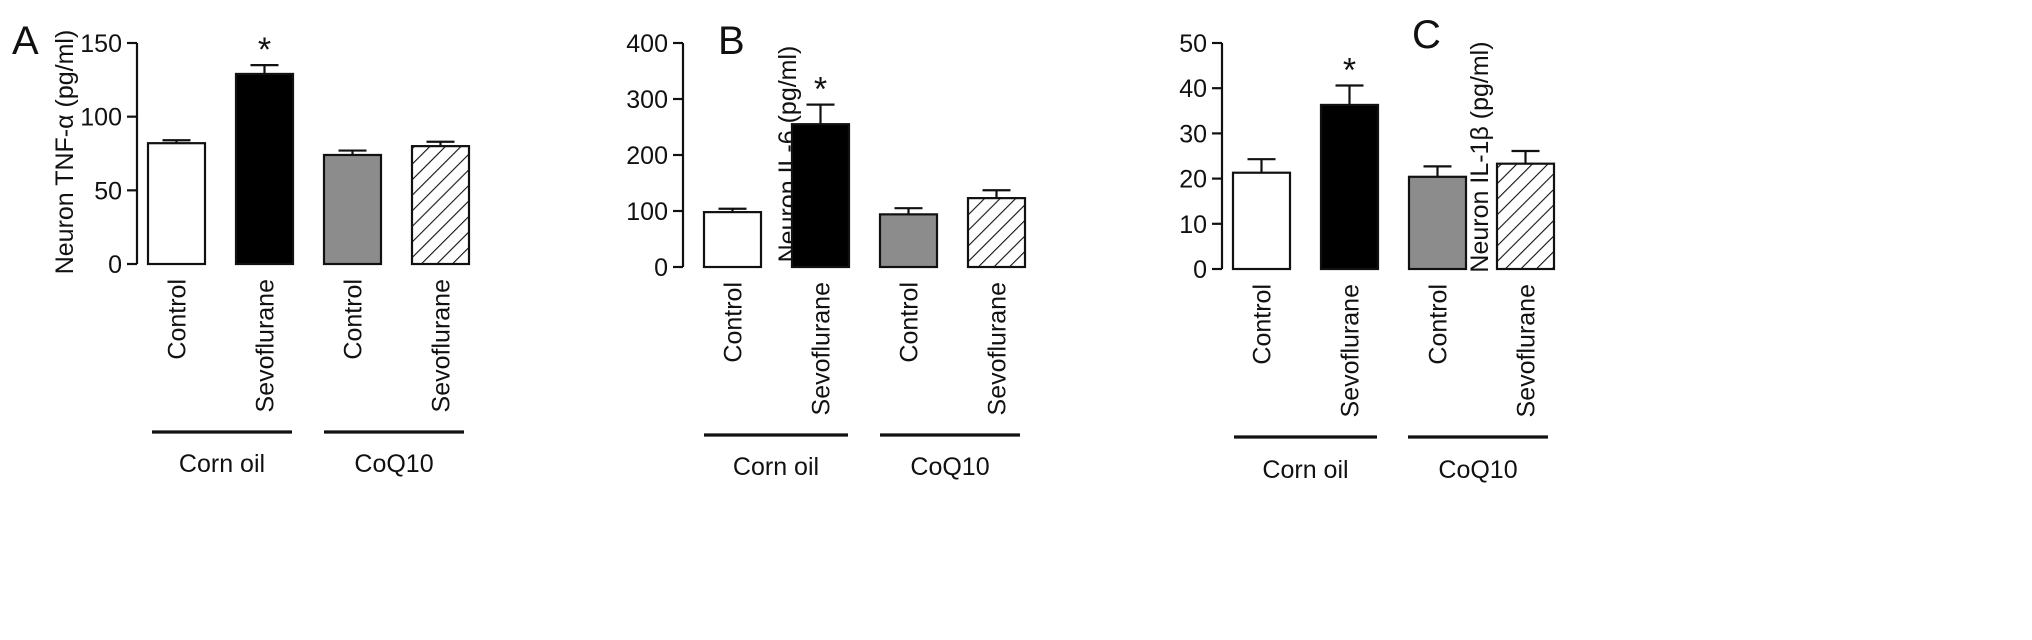  I want to click on panel-letter-b: B, so click(731, 41).